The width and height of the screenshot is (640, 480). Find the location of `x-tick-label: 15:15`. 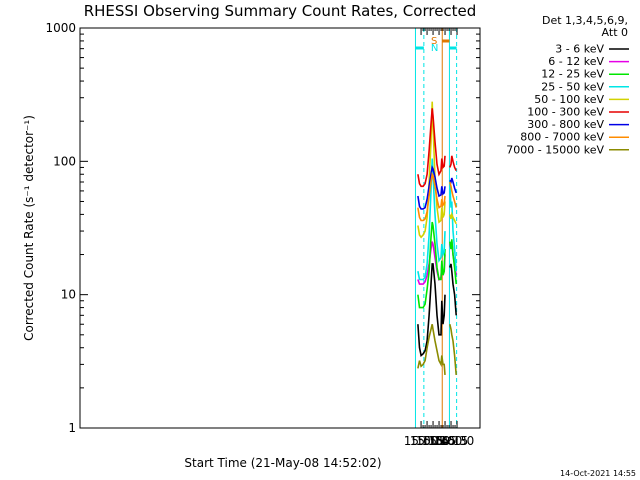

x-tick-label: 15:15 is located at coordinates (427, 441).